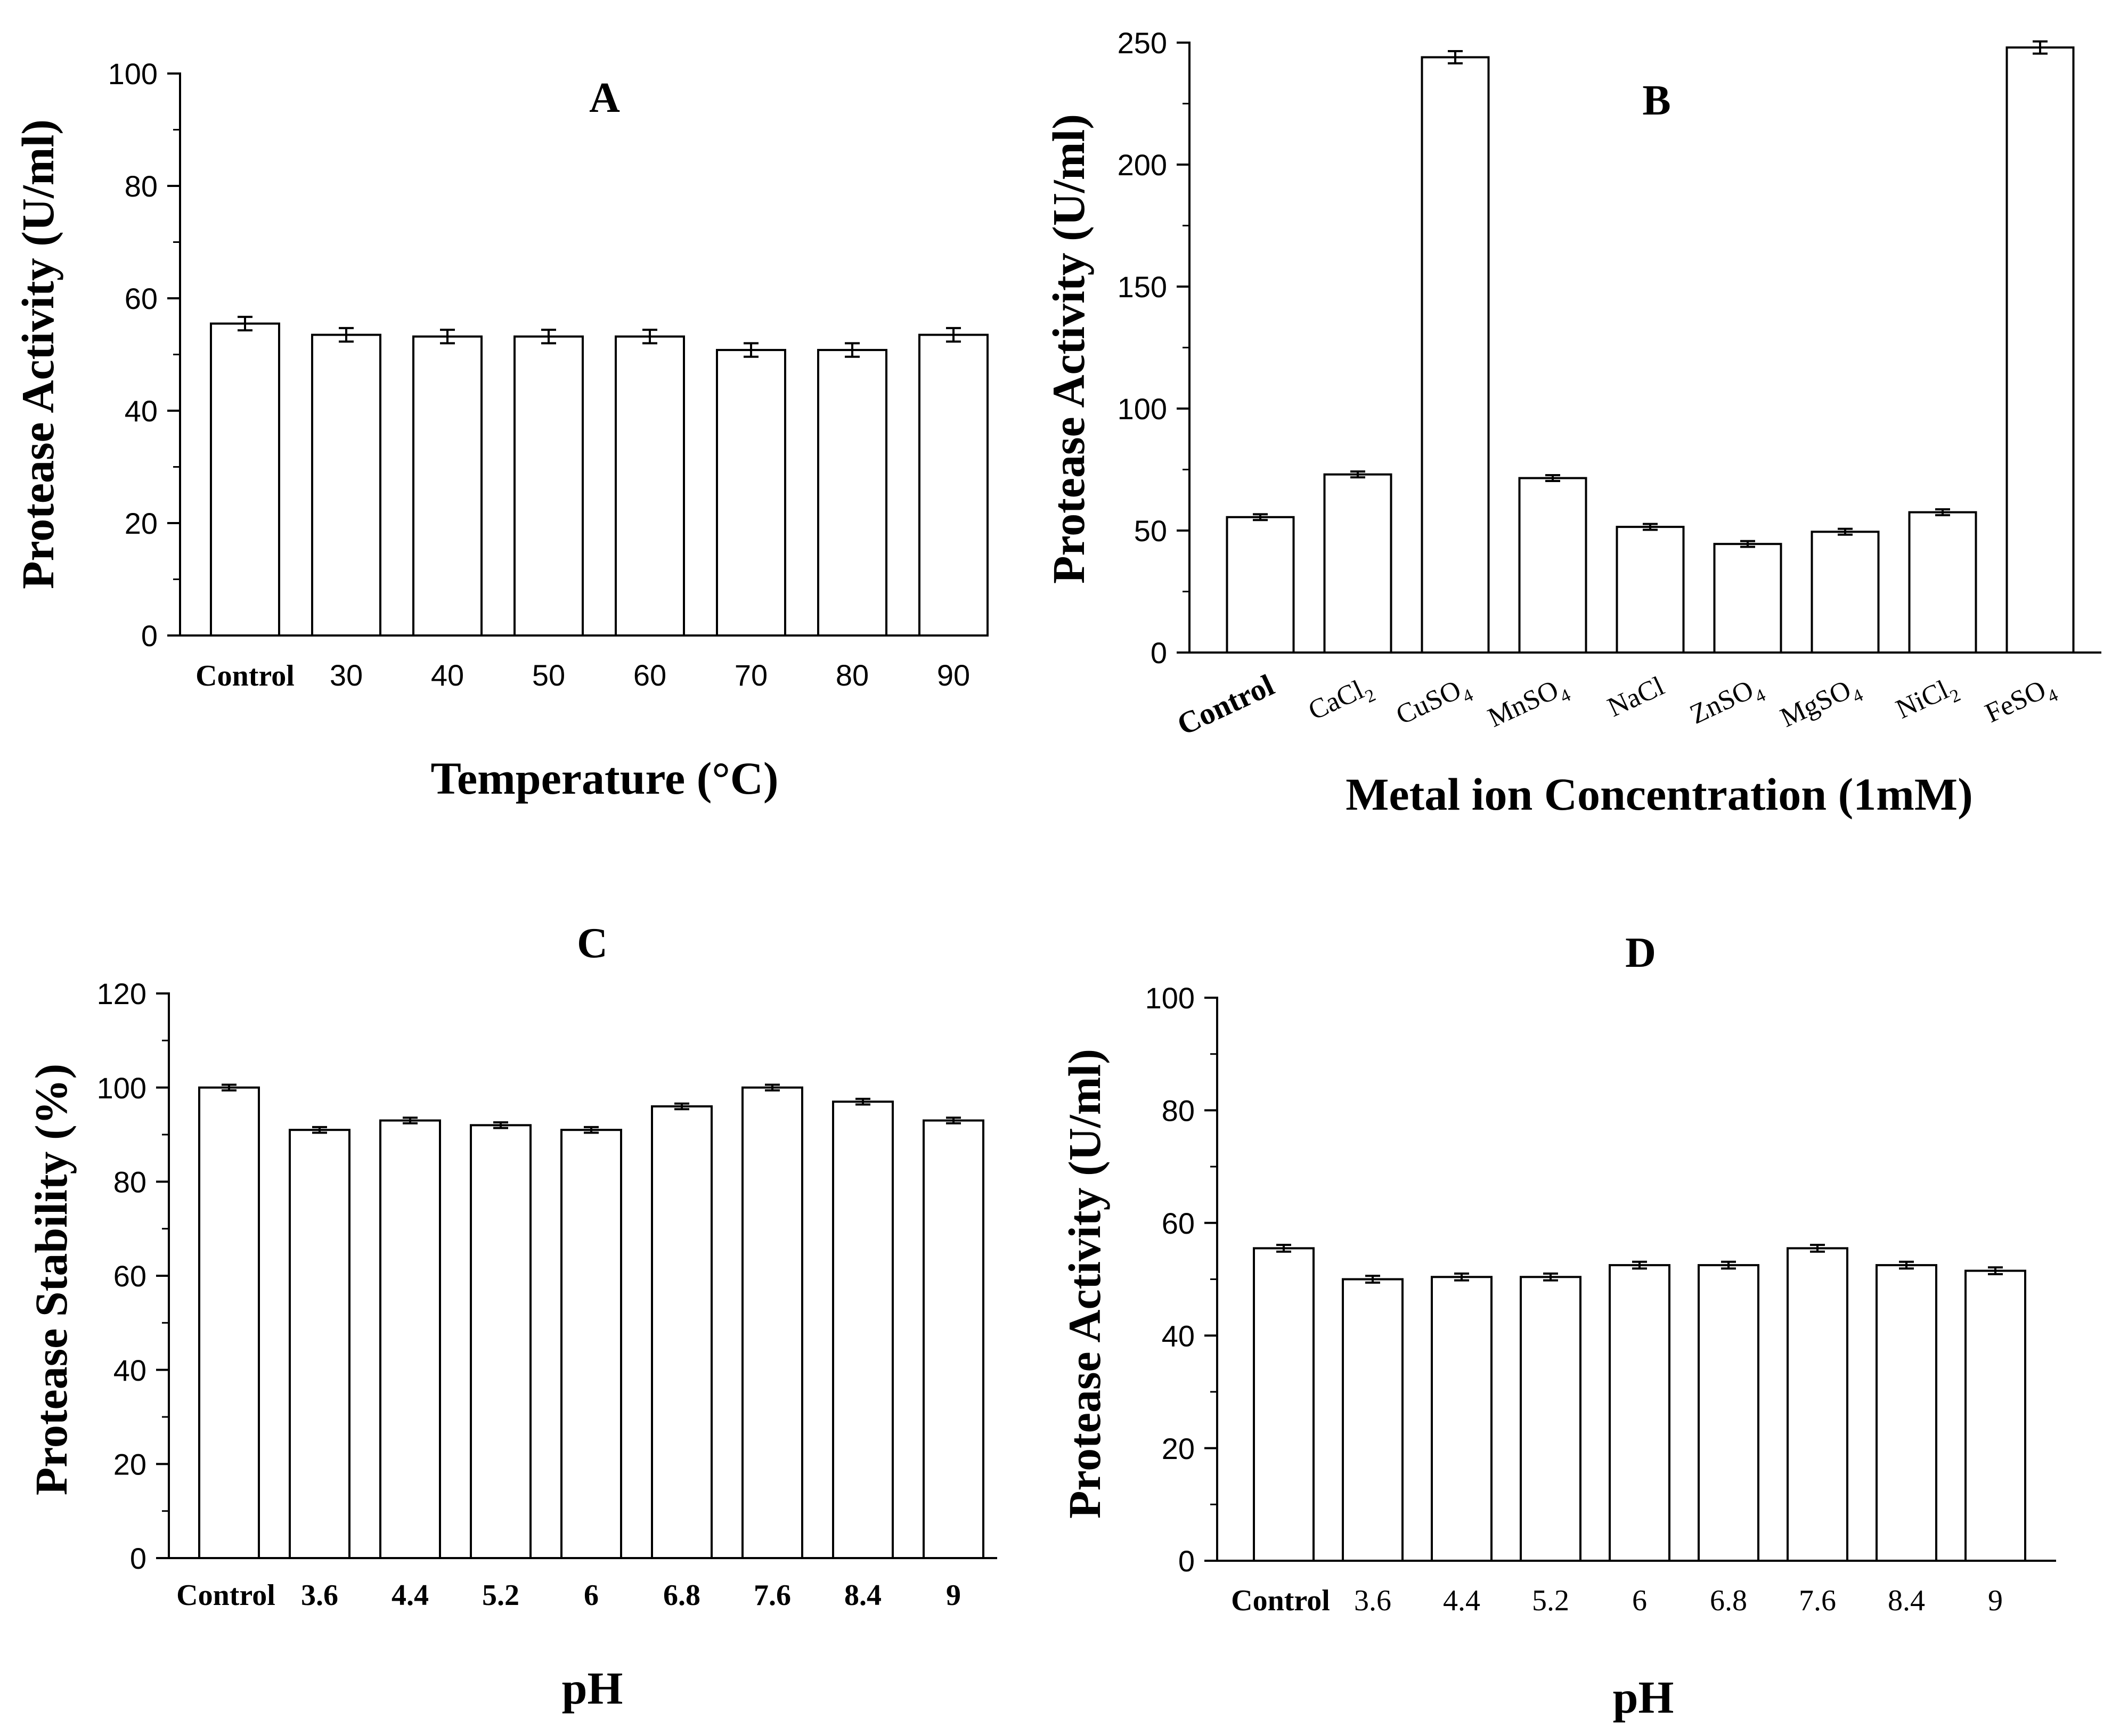 This screenshot has width=2128, height=1736. Describe the element at coordinates (1433, 703) in the screenshot. I see `x-tick-label: CuSO4` at that location.